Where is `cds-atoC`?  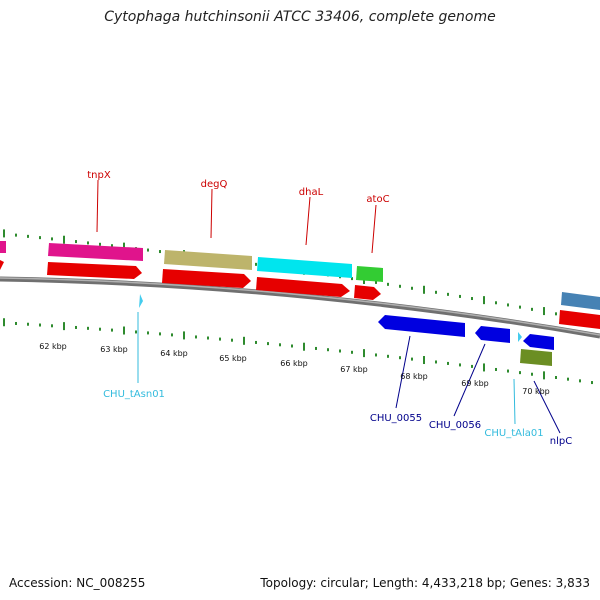 cds-atoC is located at coordinates (367, 292).